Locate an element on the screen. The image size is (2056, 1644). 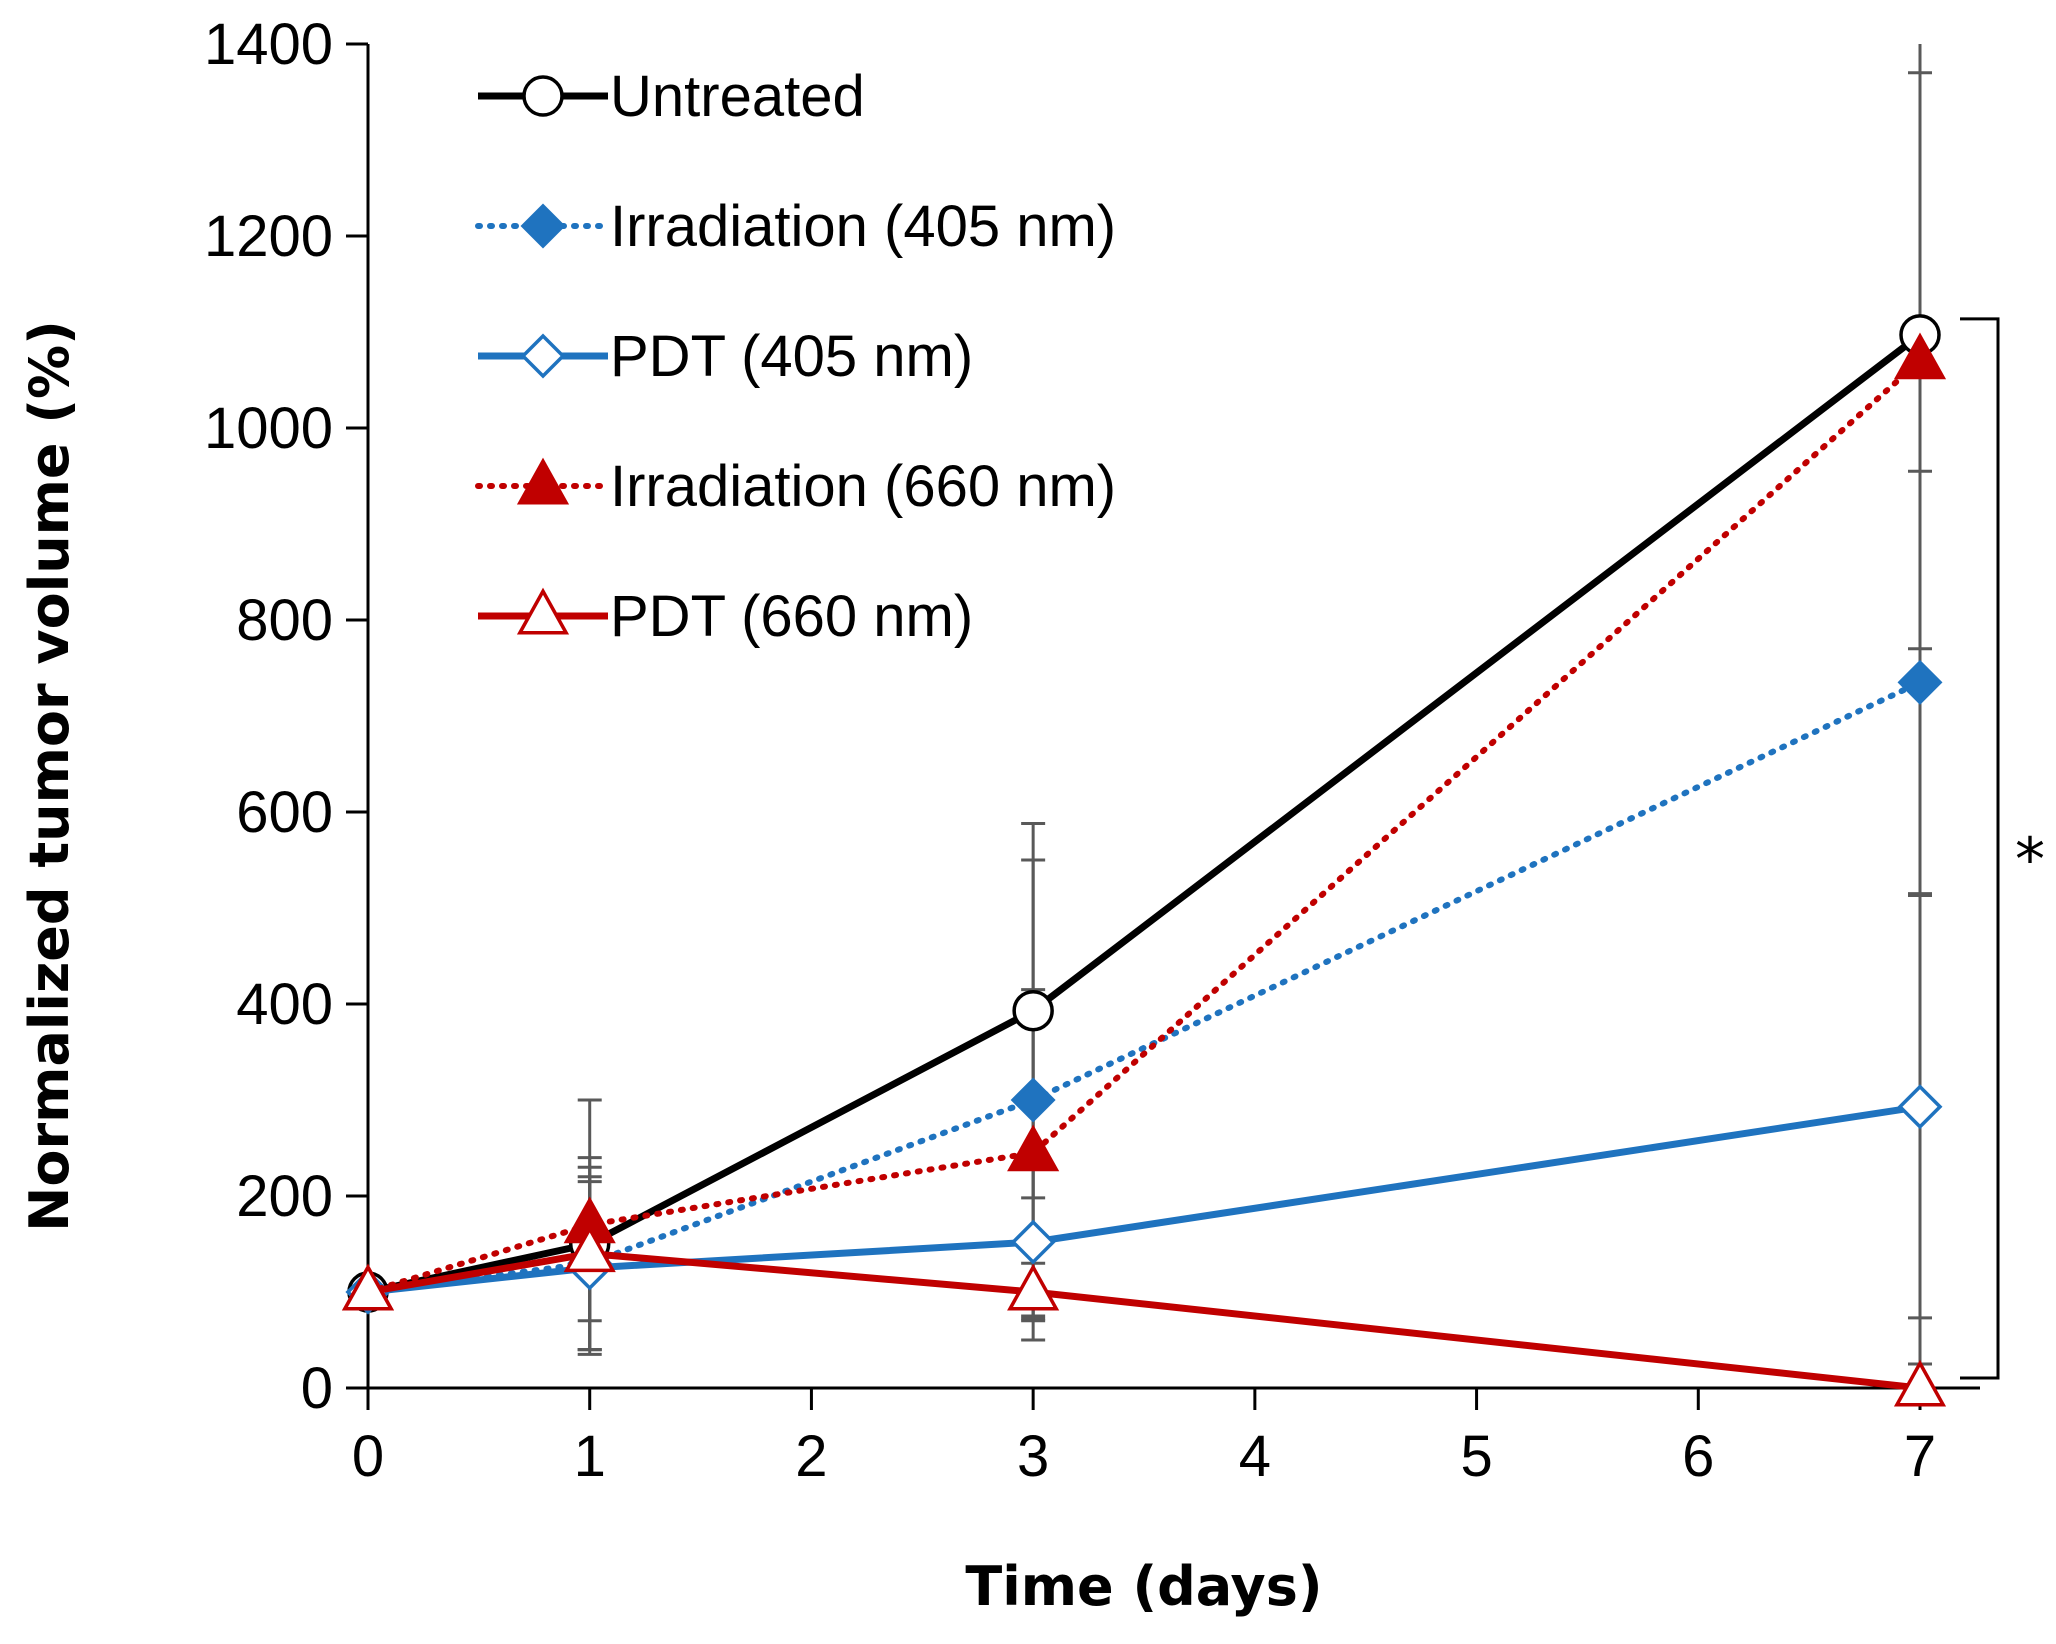
bracket-line is located at coordinates (1980, 848).